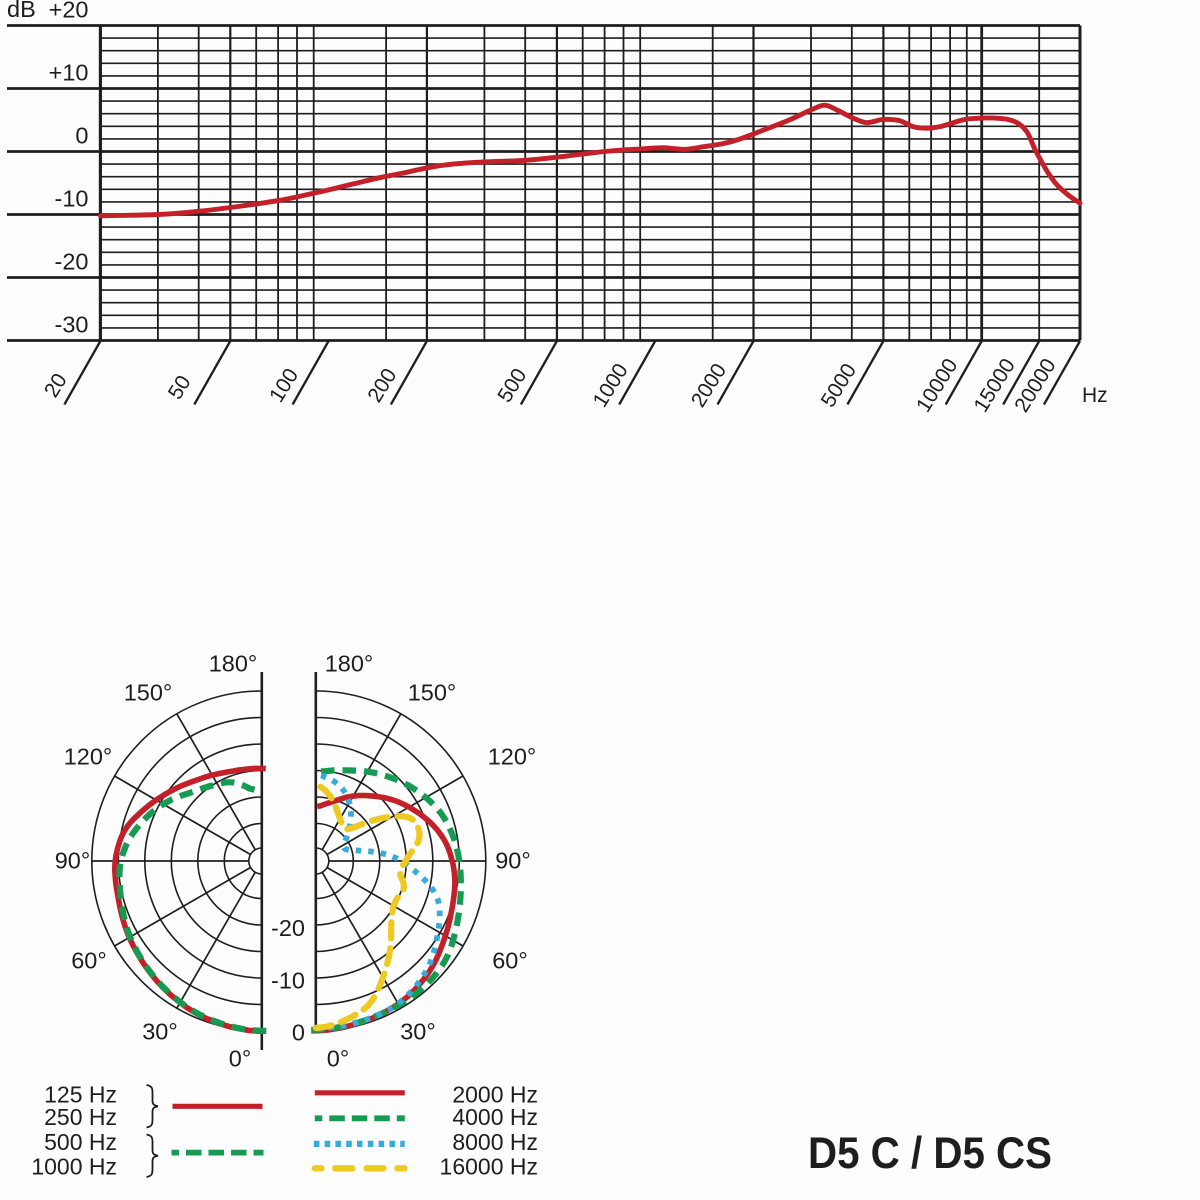  I want to click on svg-text: Hz, so click(1095, 395).